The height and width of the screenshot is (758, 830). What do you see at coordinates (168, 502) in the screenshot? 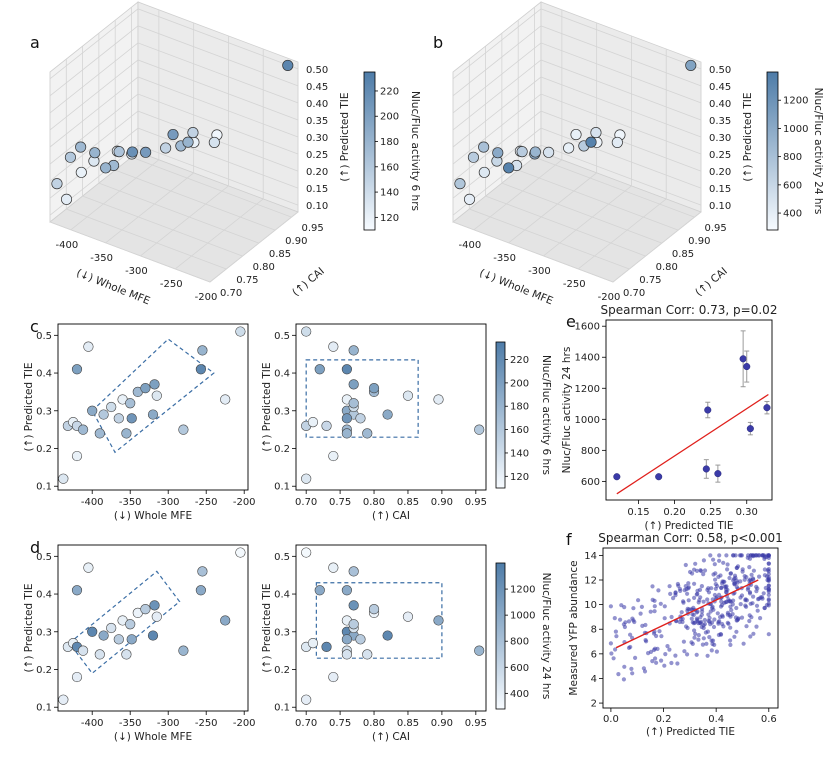
I see `x-tick-label: -300` at bounding box center [168, 502].